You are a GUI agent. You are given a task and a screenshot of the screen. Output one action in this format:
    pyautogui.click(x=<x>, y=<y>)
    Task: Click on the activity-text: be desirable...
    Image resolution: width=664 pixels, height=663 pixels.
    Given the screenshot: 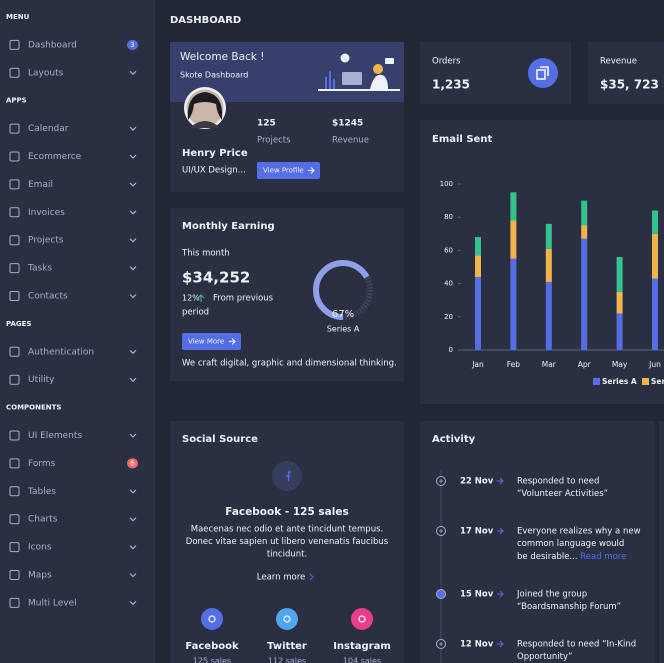 What is the action you would take?
    pyautogui.click(x=548, y=557)
    